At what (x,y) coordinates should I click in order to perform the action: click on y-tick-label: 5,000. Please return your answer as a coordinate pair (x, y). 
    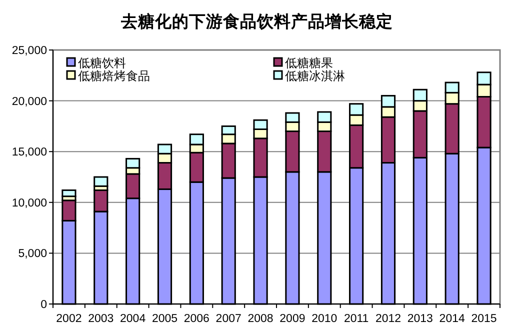
    Looking at the image, I should click on (32, 254).